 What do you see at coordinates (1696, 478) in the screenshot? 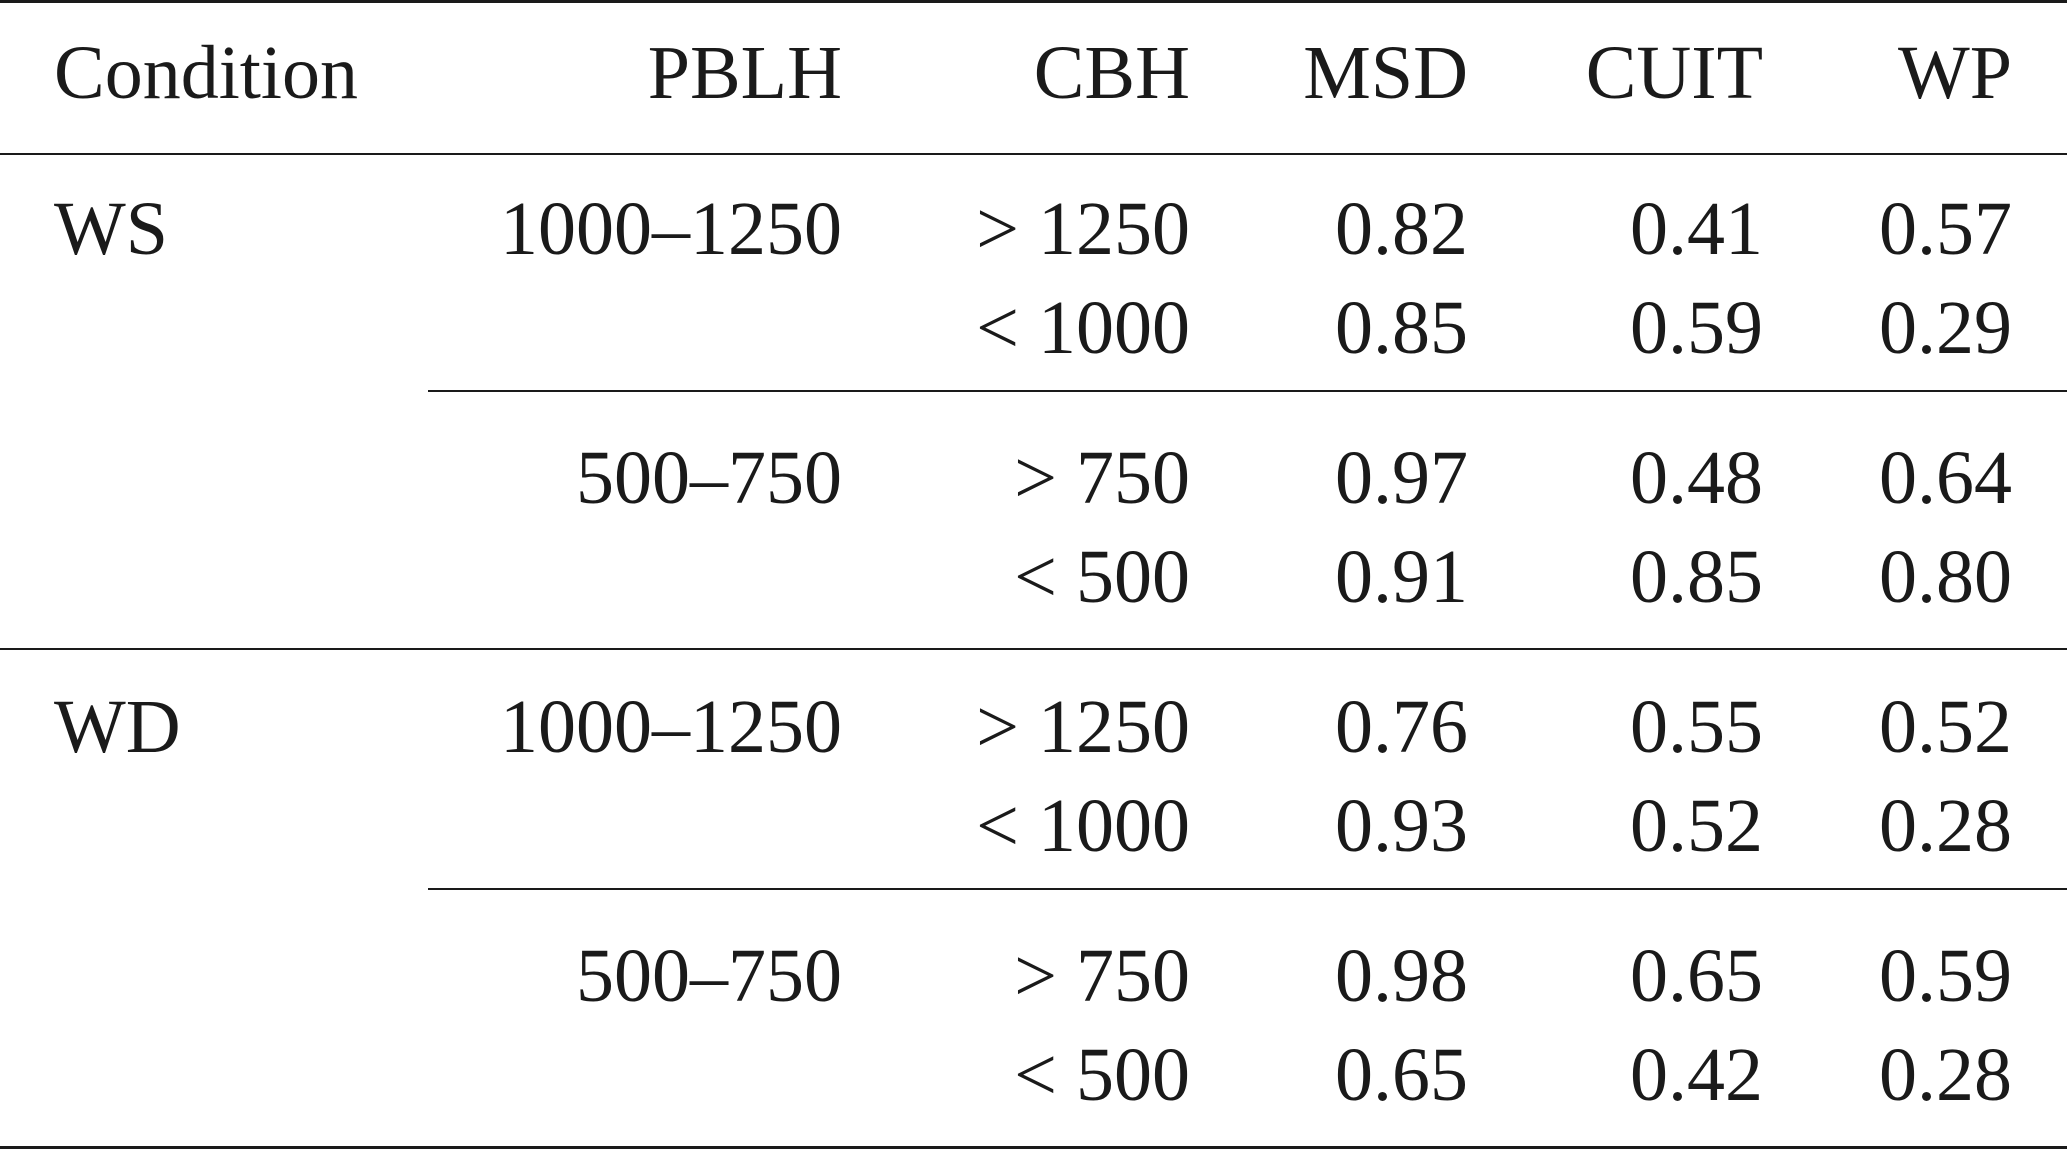
I see `cuit-cell: 0.48` at bounding box center [1696, 478].